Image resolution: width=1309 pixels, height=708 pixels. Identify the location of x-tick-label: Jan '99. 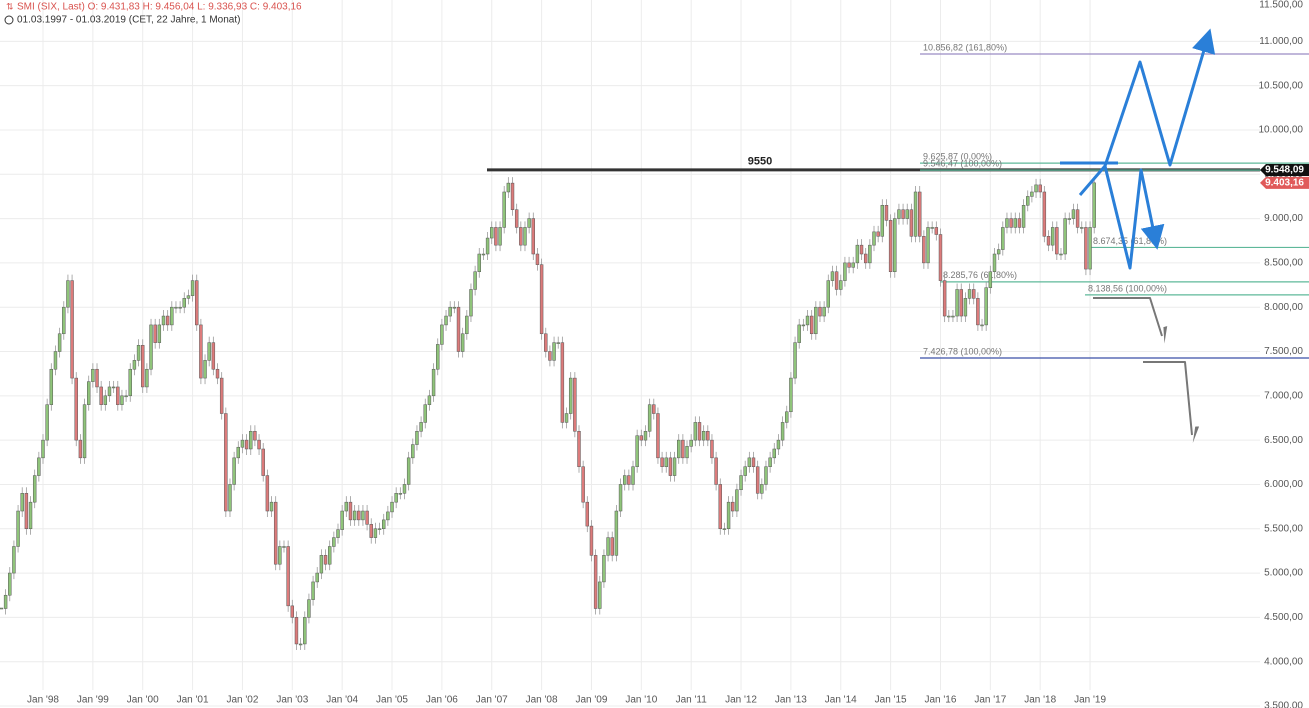
(93, 700).